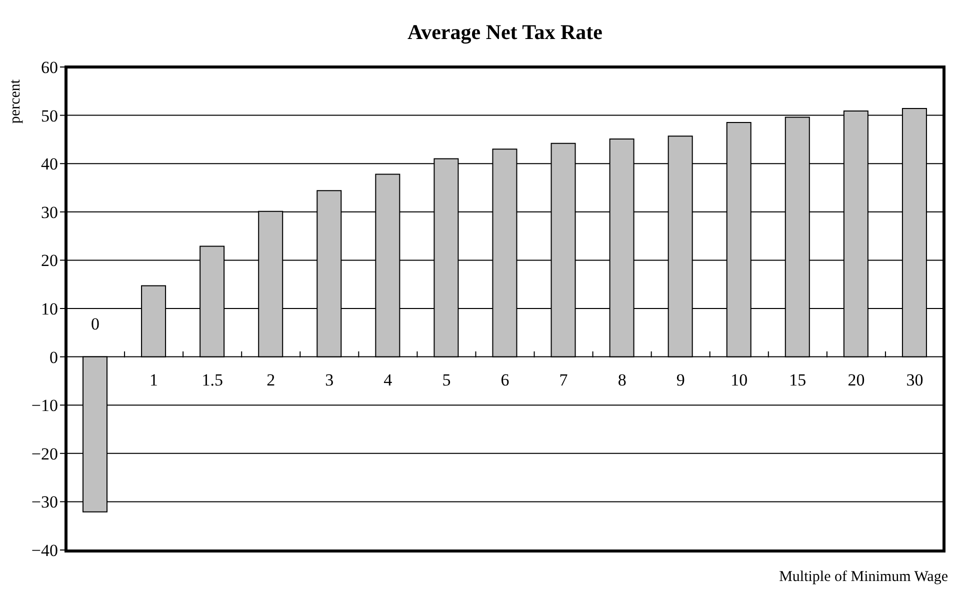 Image resolution: width=956 pixels, height=589 pixels. Describe the element at coordinates (446, 380) in the screenshot. I see `x-tick-label: 5` at that location.